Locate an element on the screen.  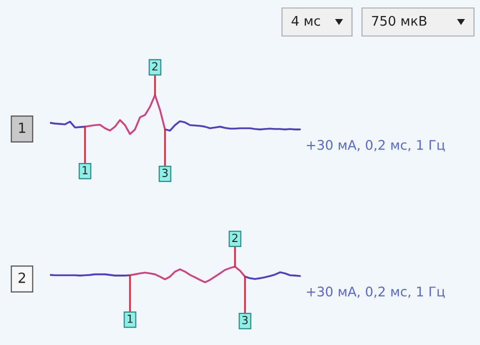
text: 750 мкВ is located at coordinates (399, 21).